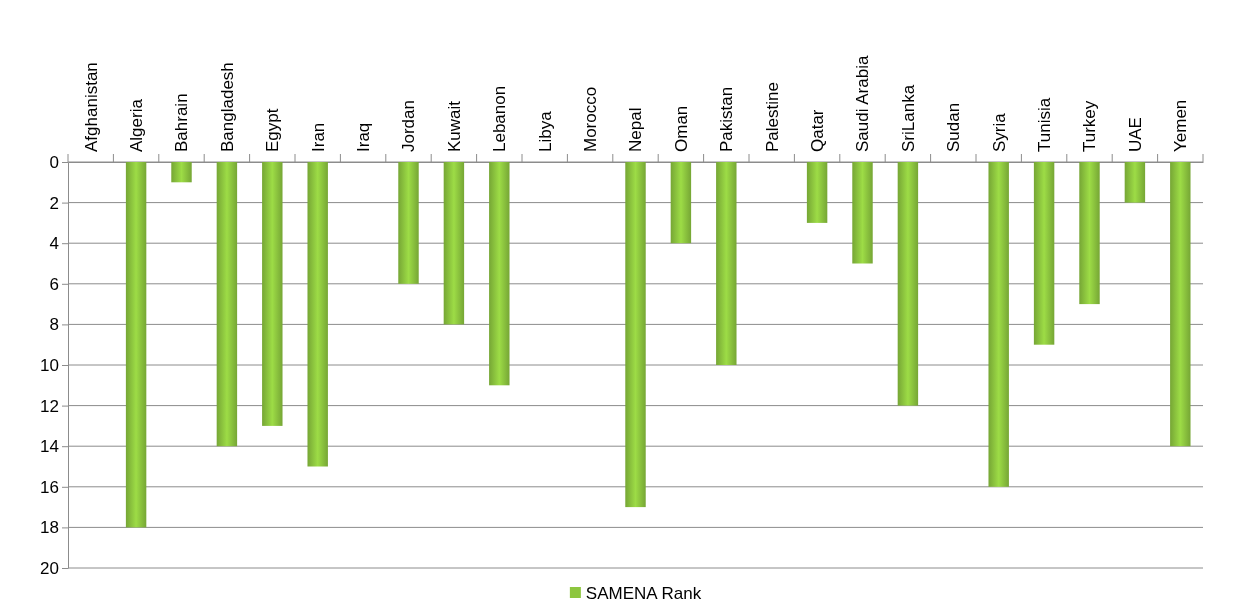 The height and width of the screenshot is (605, 1233). I want to click on x-tick-label: Oman, so click(681, 128).